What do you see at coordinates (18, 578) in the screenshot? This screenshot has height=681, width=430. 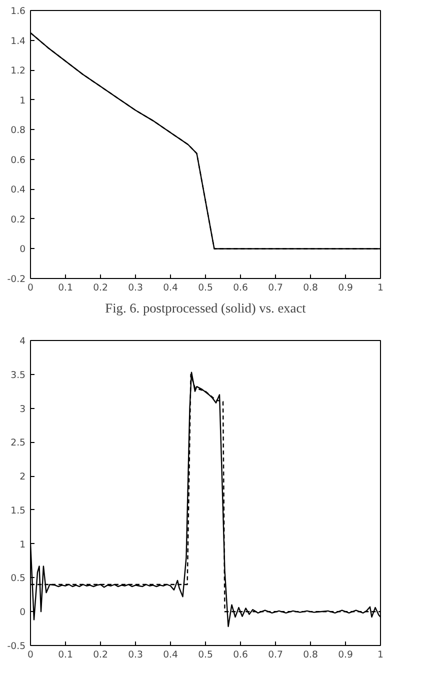 I see `y-tick-label: 0.5` at bounding box center [18, 578].